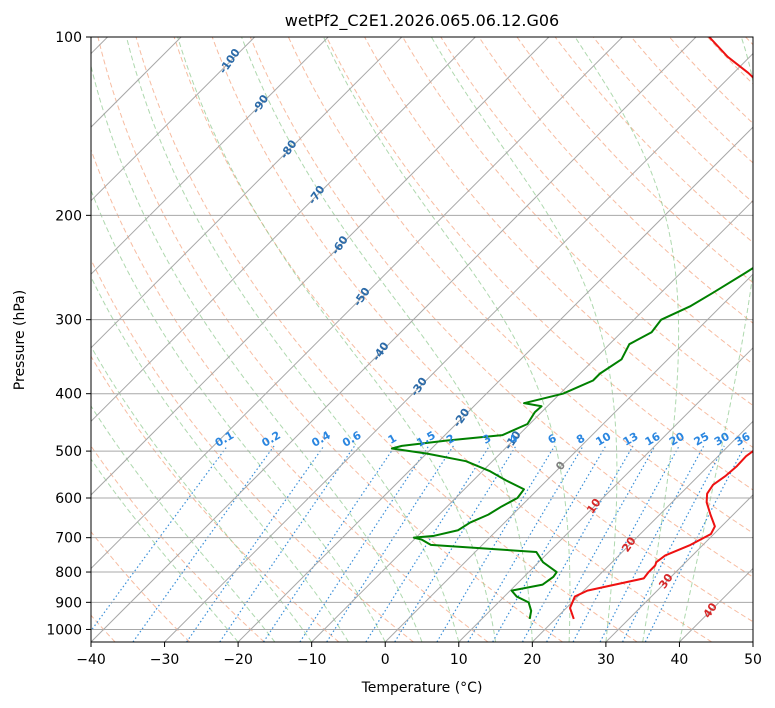 The image size is (775, 708). Describe the element at coordinates (229, 61) in the screenshot. I see `dry-adiabat-label: -100` at that location.